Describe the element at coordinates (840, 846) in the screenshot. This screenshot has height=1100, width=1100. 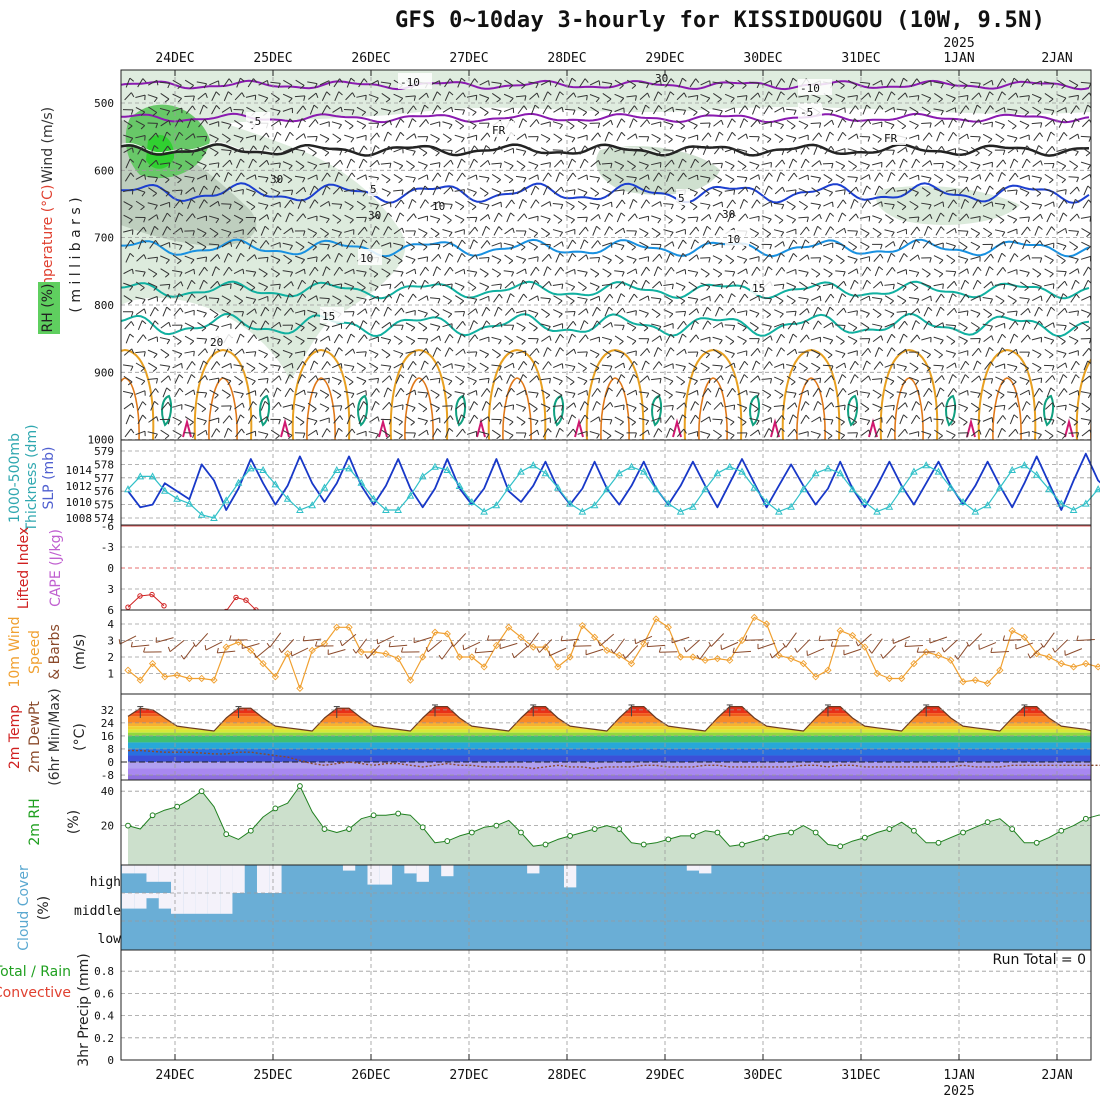
I see `rh2m-marker` at that location.